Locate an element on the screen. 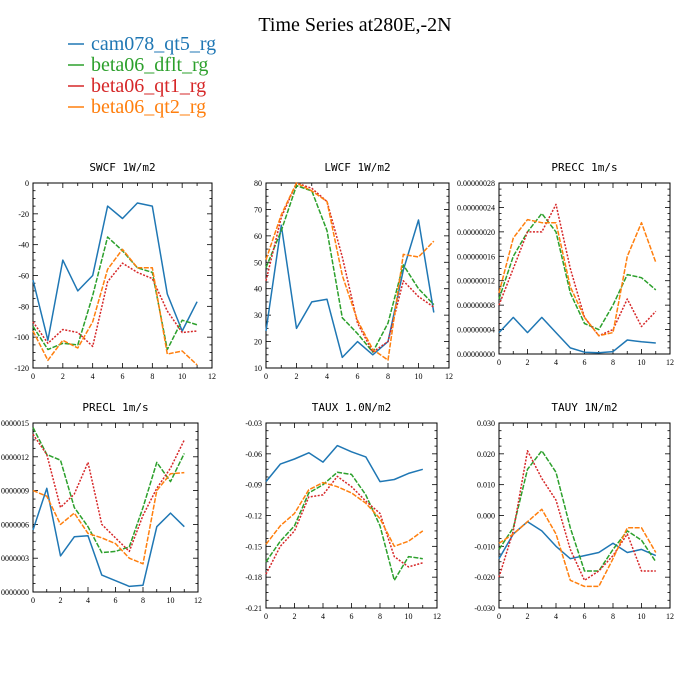 Image resolution: width=700 pixels, height=700 pixels. y-tick-label: 0.00000016 is located at coordinates (476, 256).